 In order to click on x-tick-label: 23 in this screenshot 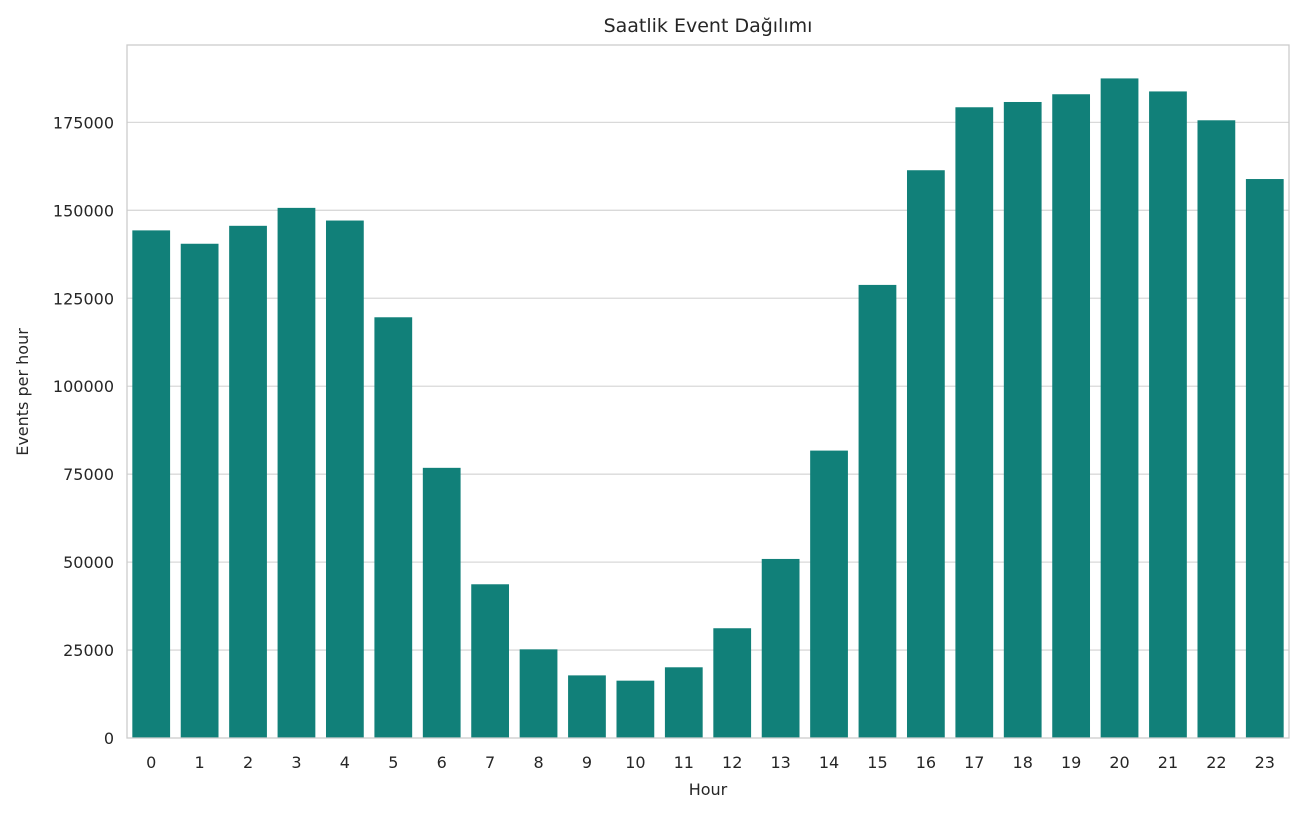, I will do `click(1265, 762)`.